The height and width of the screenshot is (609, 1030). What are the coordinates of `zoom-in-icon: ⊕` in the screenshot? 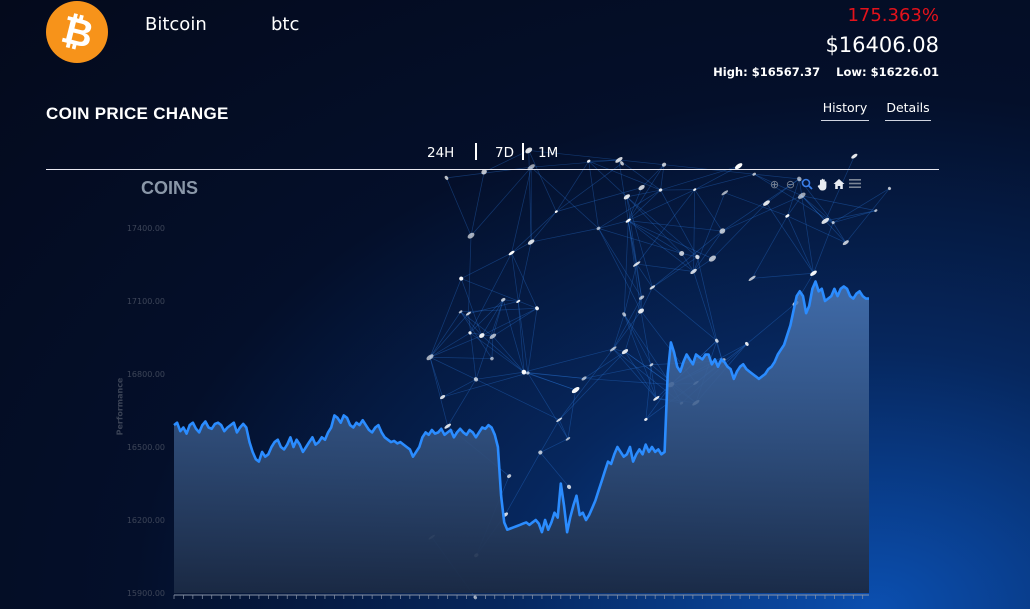 It's located at (774, 184).